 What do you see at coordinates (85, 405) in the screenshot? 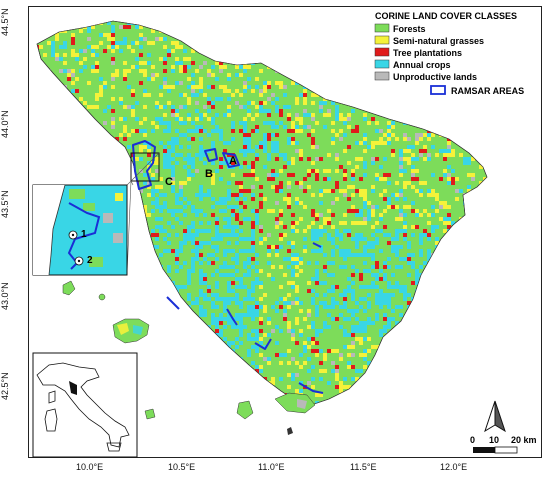
I see `italy-locator-inset` at bounding box center [85, 405].